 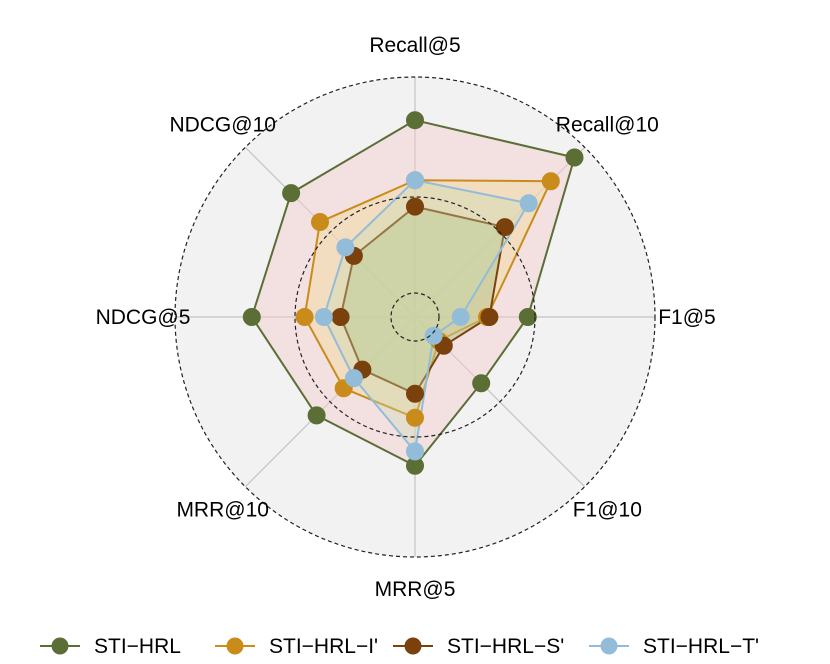 I want to click on legend-label-0: STI−HRL, so click(x=137, y=646).